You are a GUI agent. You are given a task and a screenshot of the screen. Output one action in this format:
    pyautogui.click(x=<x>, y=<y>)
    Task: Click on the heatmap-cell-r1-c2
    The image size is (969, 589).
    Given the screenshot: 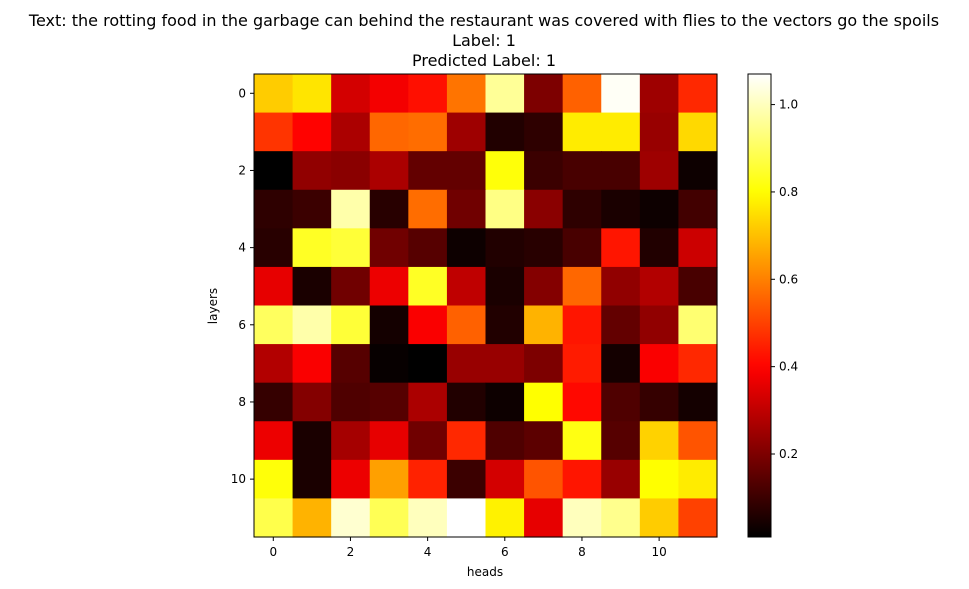 What is the action you would take?
    pyautogui.click(x=351, y=132)
    